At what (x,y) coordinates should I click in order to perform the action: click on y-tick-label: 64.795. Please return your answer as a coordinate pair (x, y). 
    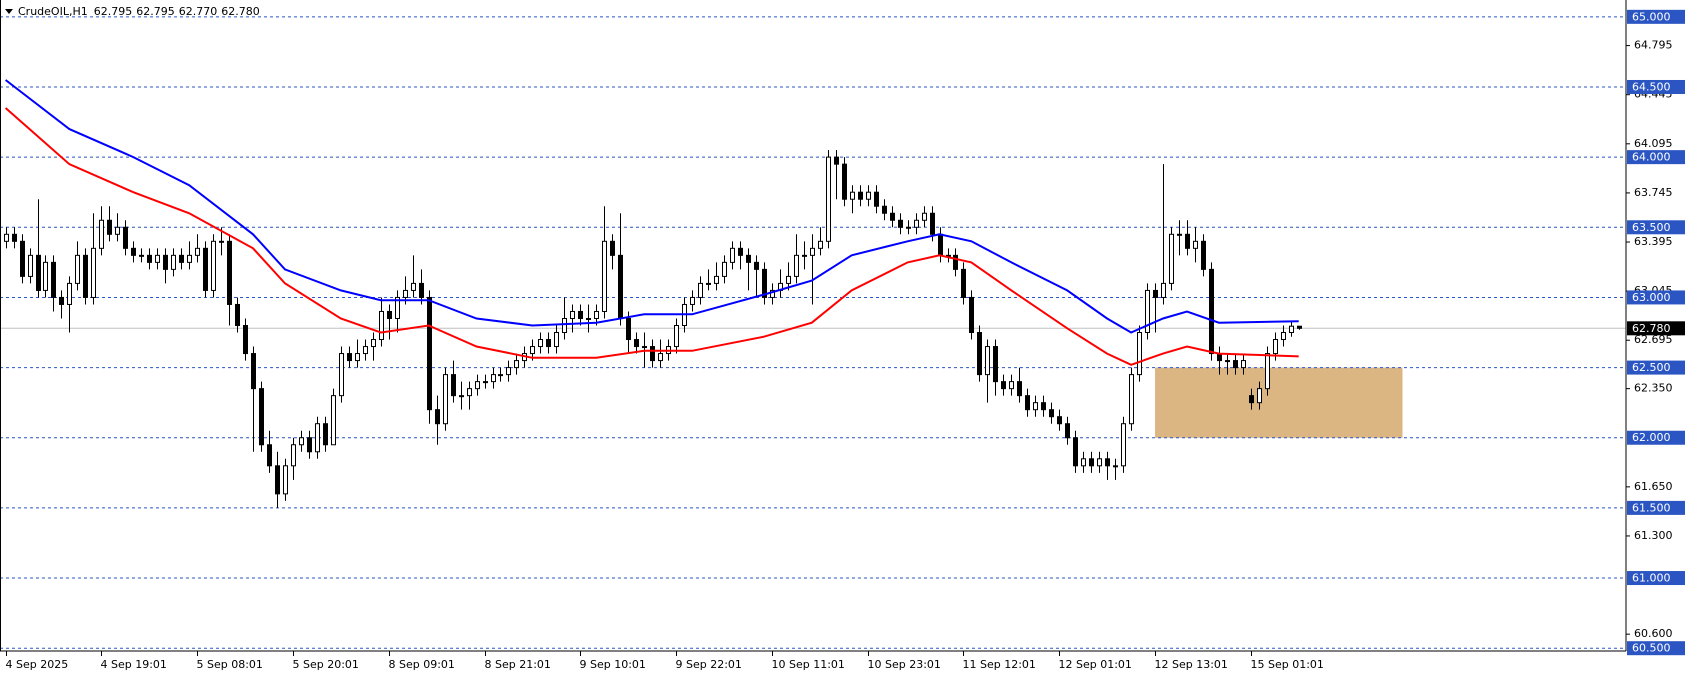
    Looking at the image, I should click on (1653, 45).